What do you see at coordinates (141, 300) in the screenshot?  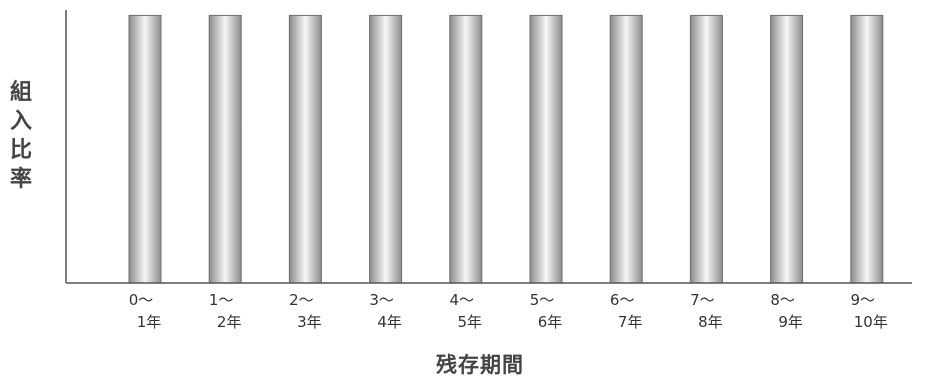 I see `tick-label-0-line1: 0～` at bounding box center [141, 300].